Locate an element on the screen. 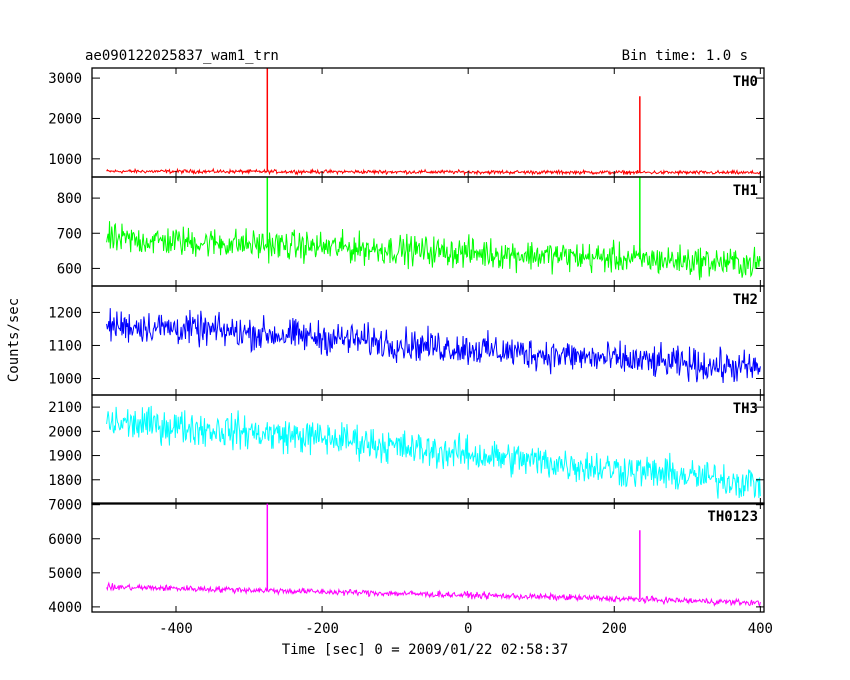 Image resolution: width=850 pixels, height=680 pixels. panel-th3: 1800 1900 2000 2100 TH3 is located at coordinates (406, 449).